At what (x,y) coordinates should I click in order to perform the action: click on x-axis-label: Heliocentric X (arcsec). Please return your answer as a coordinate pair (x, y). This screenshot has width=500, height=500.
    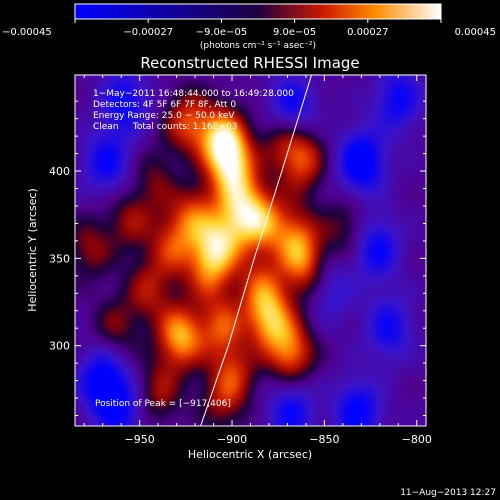
    Looking at the image, I should click on (250, 454).